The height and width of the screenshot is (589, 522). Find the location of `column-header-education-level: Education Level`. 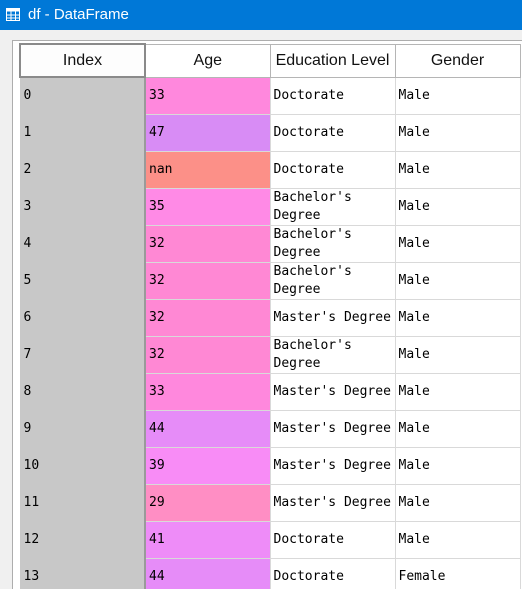

column-header-education-level: Education Level is located at coordinates (332, 60).